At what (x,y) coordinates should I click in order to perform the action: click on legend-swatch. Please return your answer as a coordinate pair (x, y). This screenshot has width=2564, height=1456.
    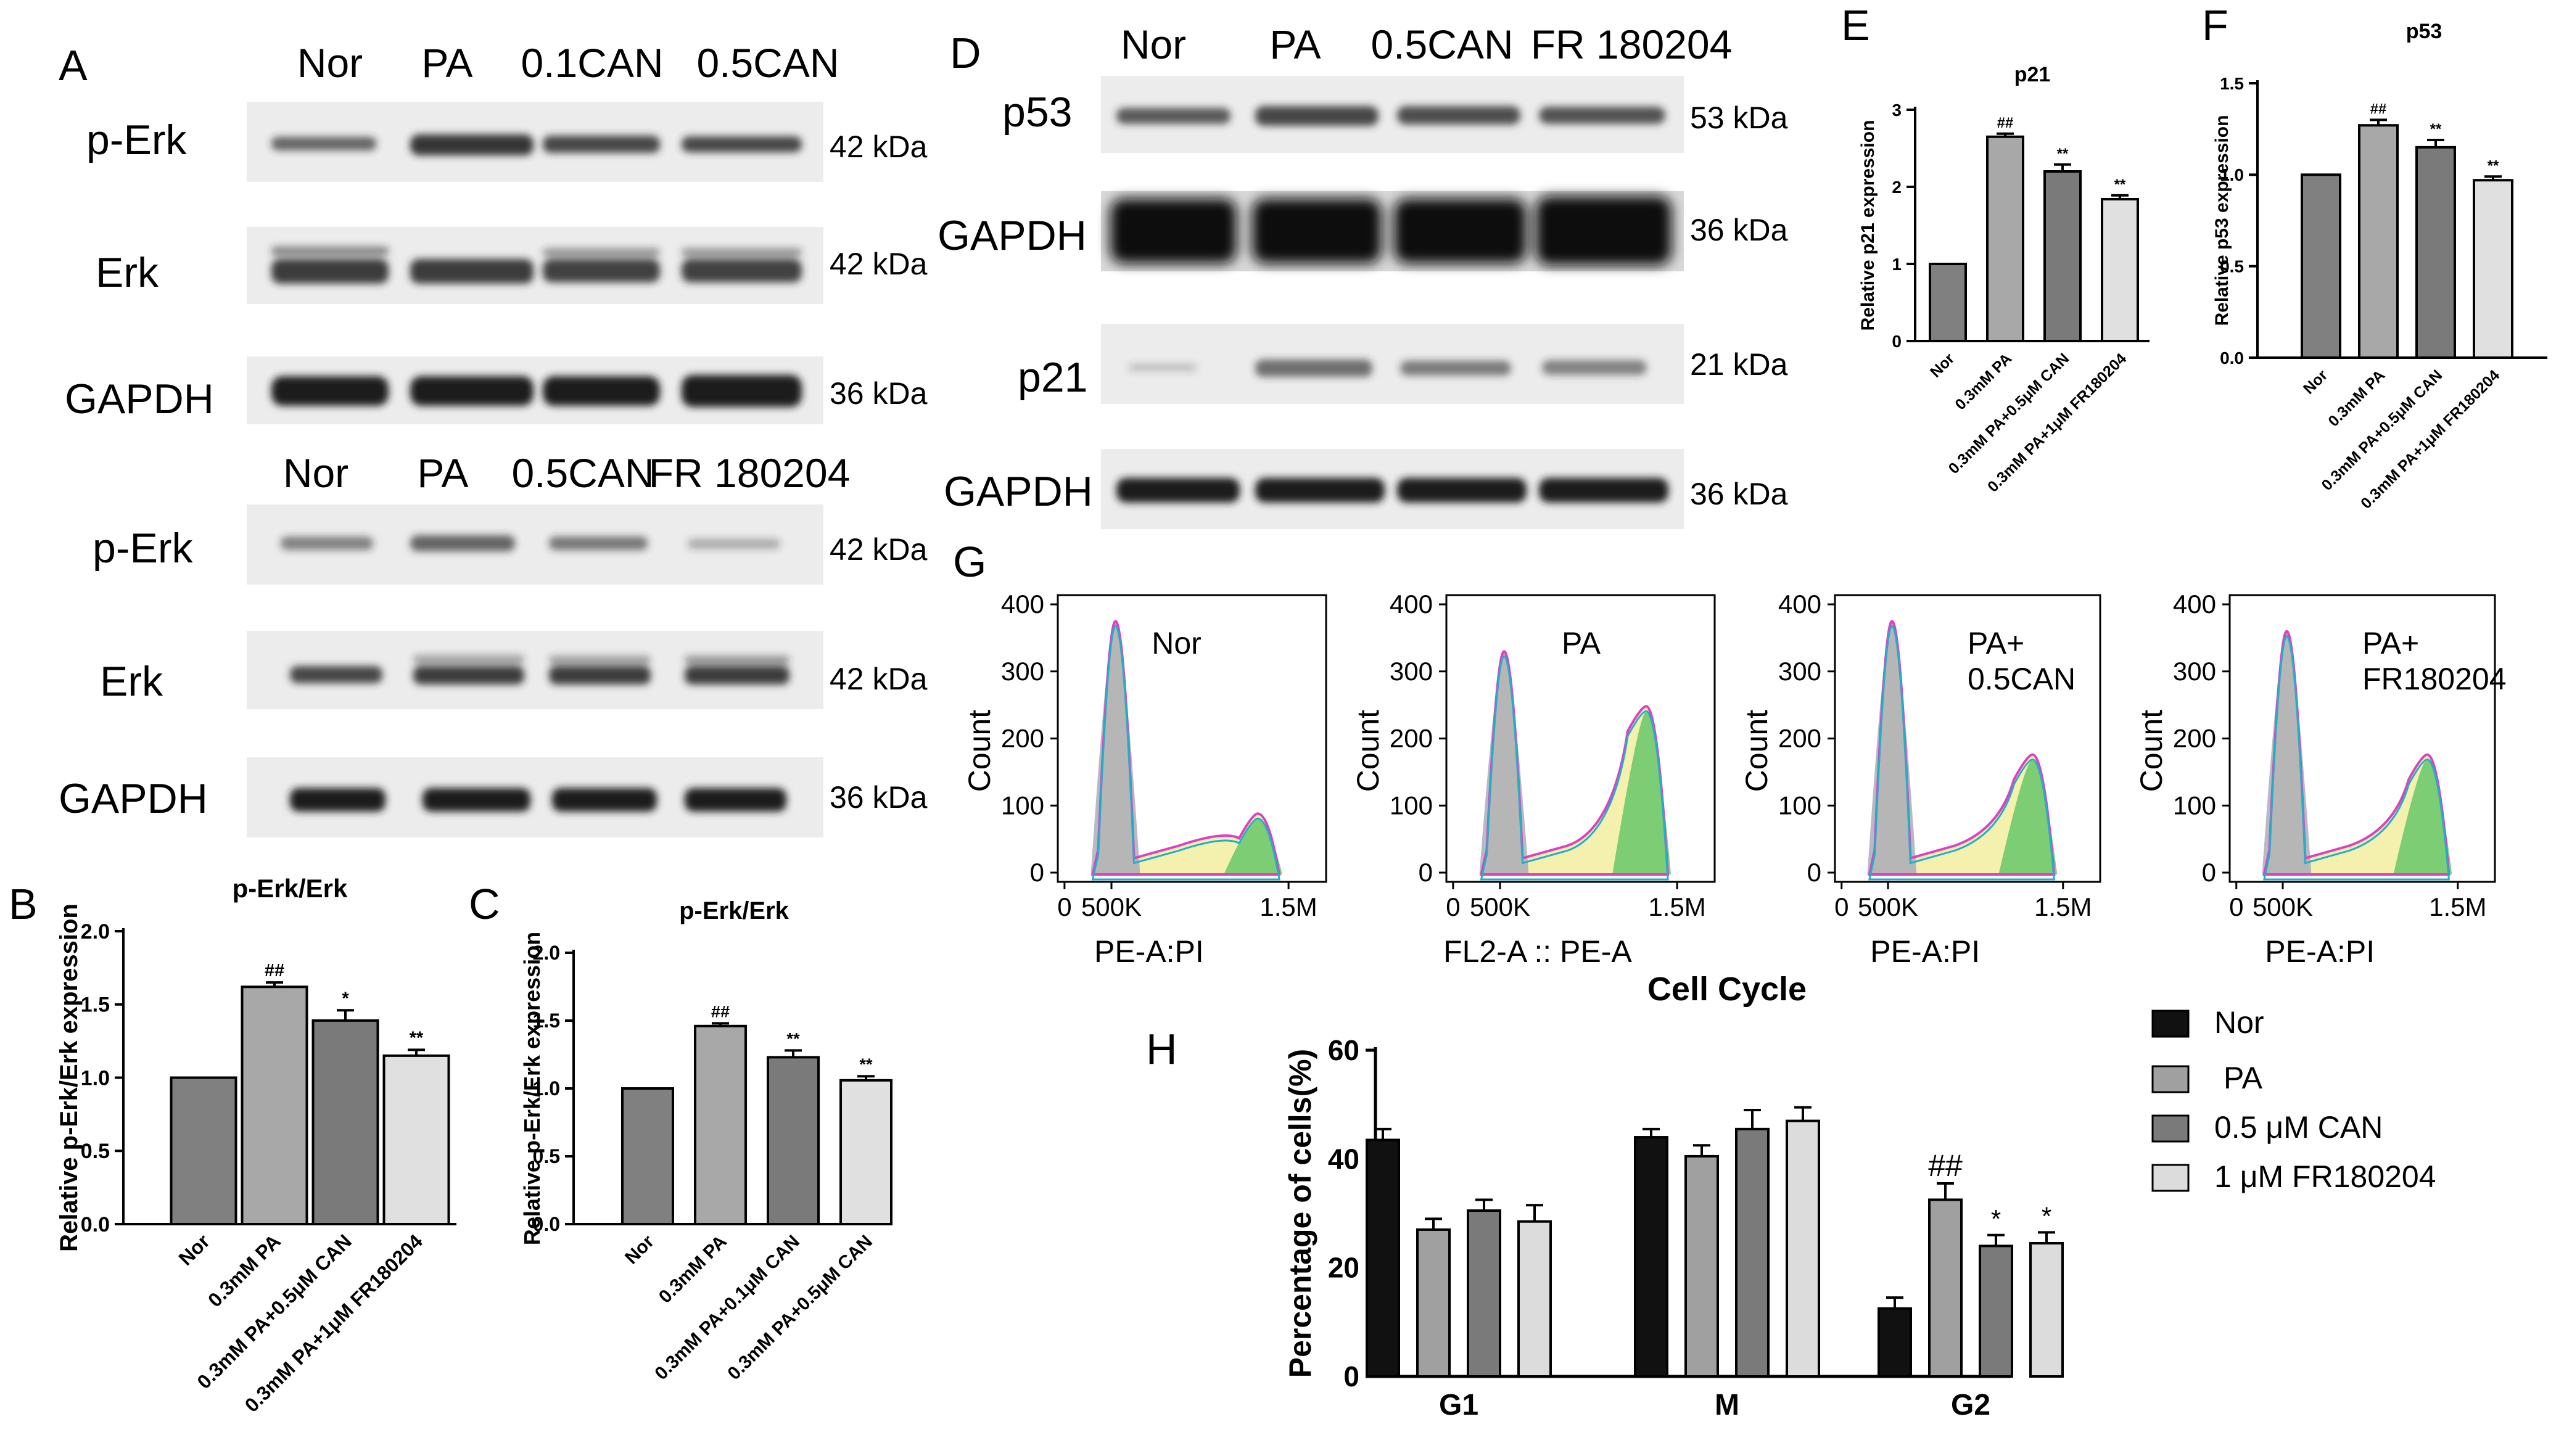
    Looking at the image, I should click on (2170, 1079).